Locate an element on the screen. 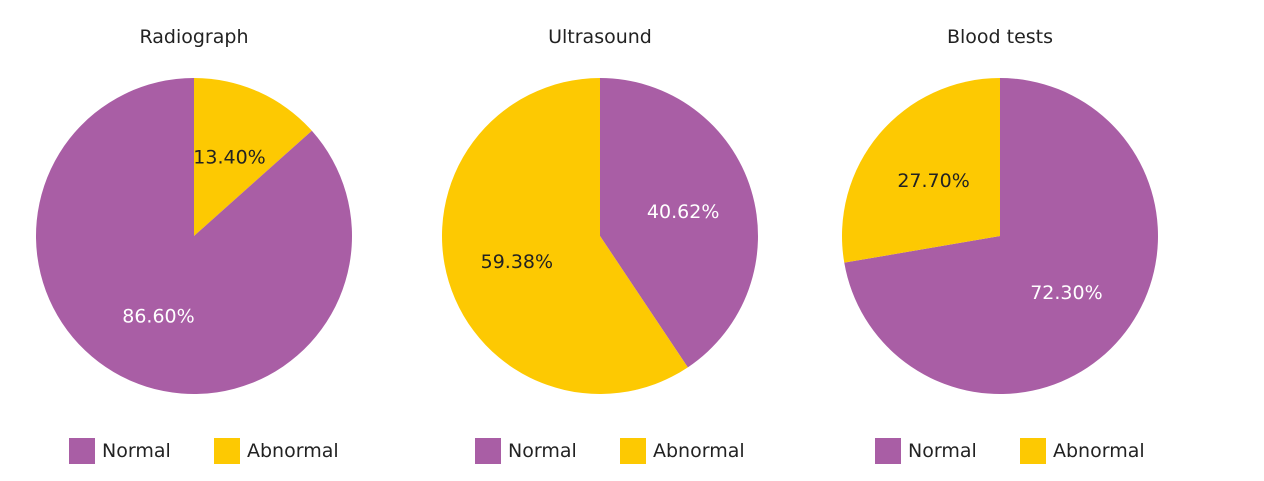 Image resolution: width=1264 pixels, height=481 pixels. slice-label: 86.60% is located at coordinates (158, 316).